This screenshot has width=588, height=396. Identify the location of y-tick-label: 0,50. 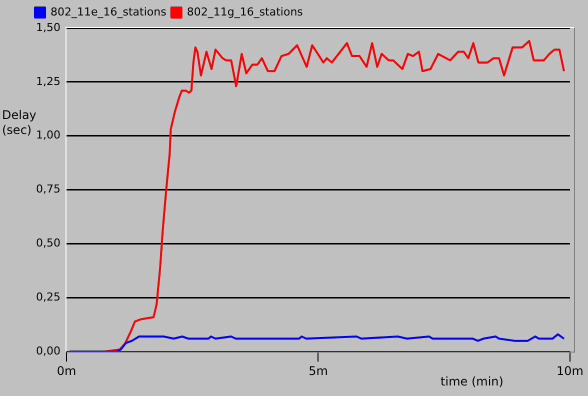
(48, 243).